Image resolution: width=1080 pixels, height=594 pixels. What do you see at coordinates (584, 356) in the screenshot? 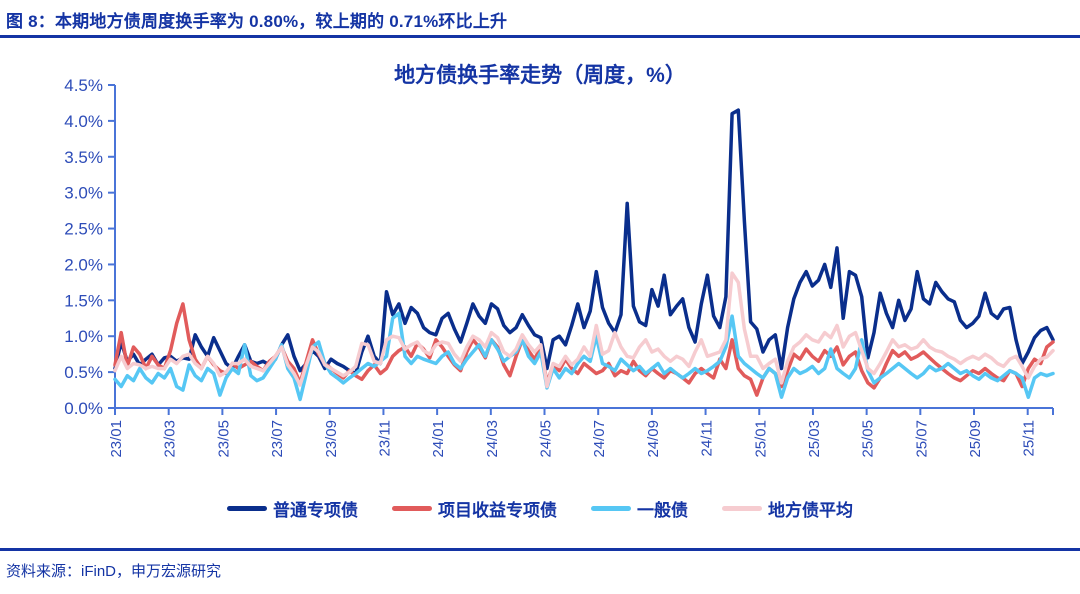
I see `series-line-一般债` at bounding box center [584, 356].